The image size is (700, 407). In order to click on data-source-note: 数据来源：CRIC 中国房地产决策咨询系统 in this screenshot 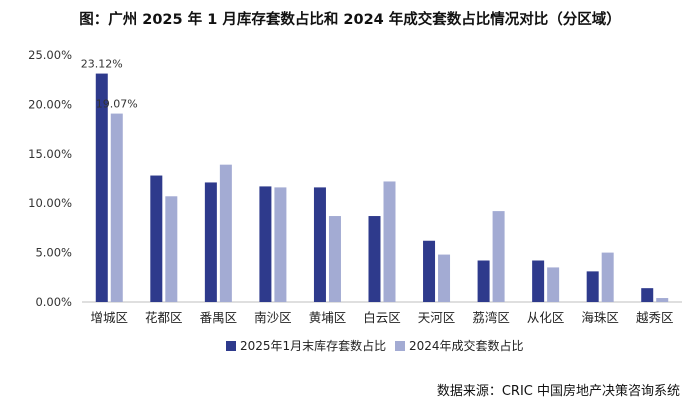, I will do `click(558, 391)`.